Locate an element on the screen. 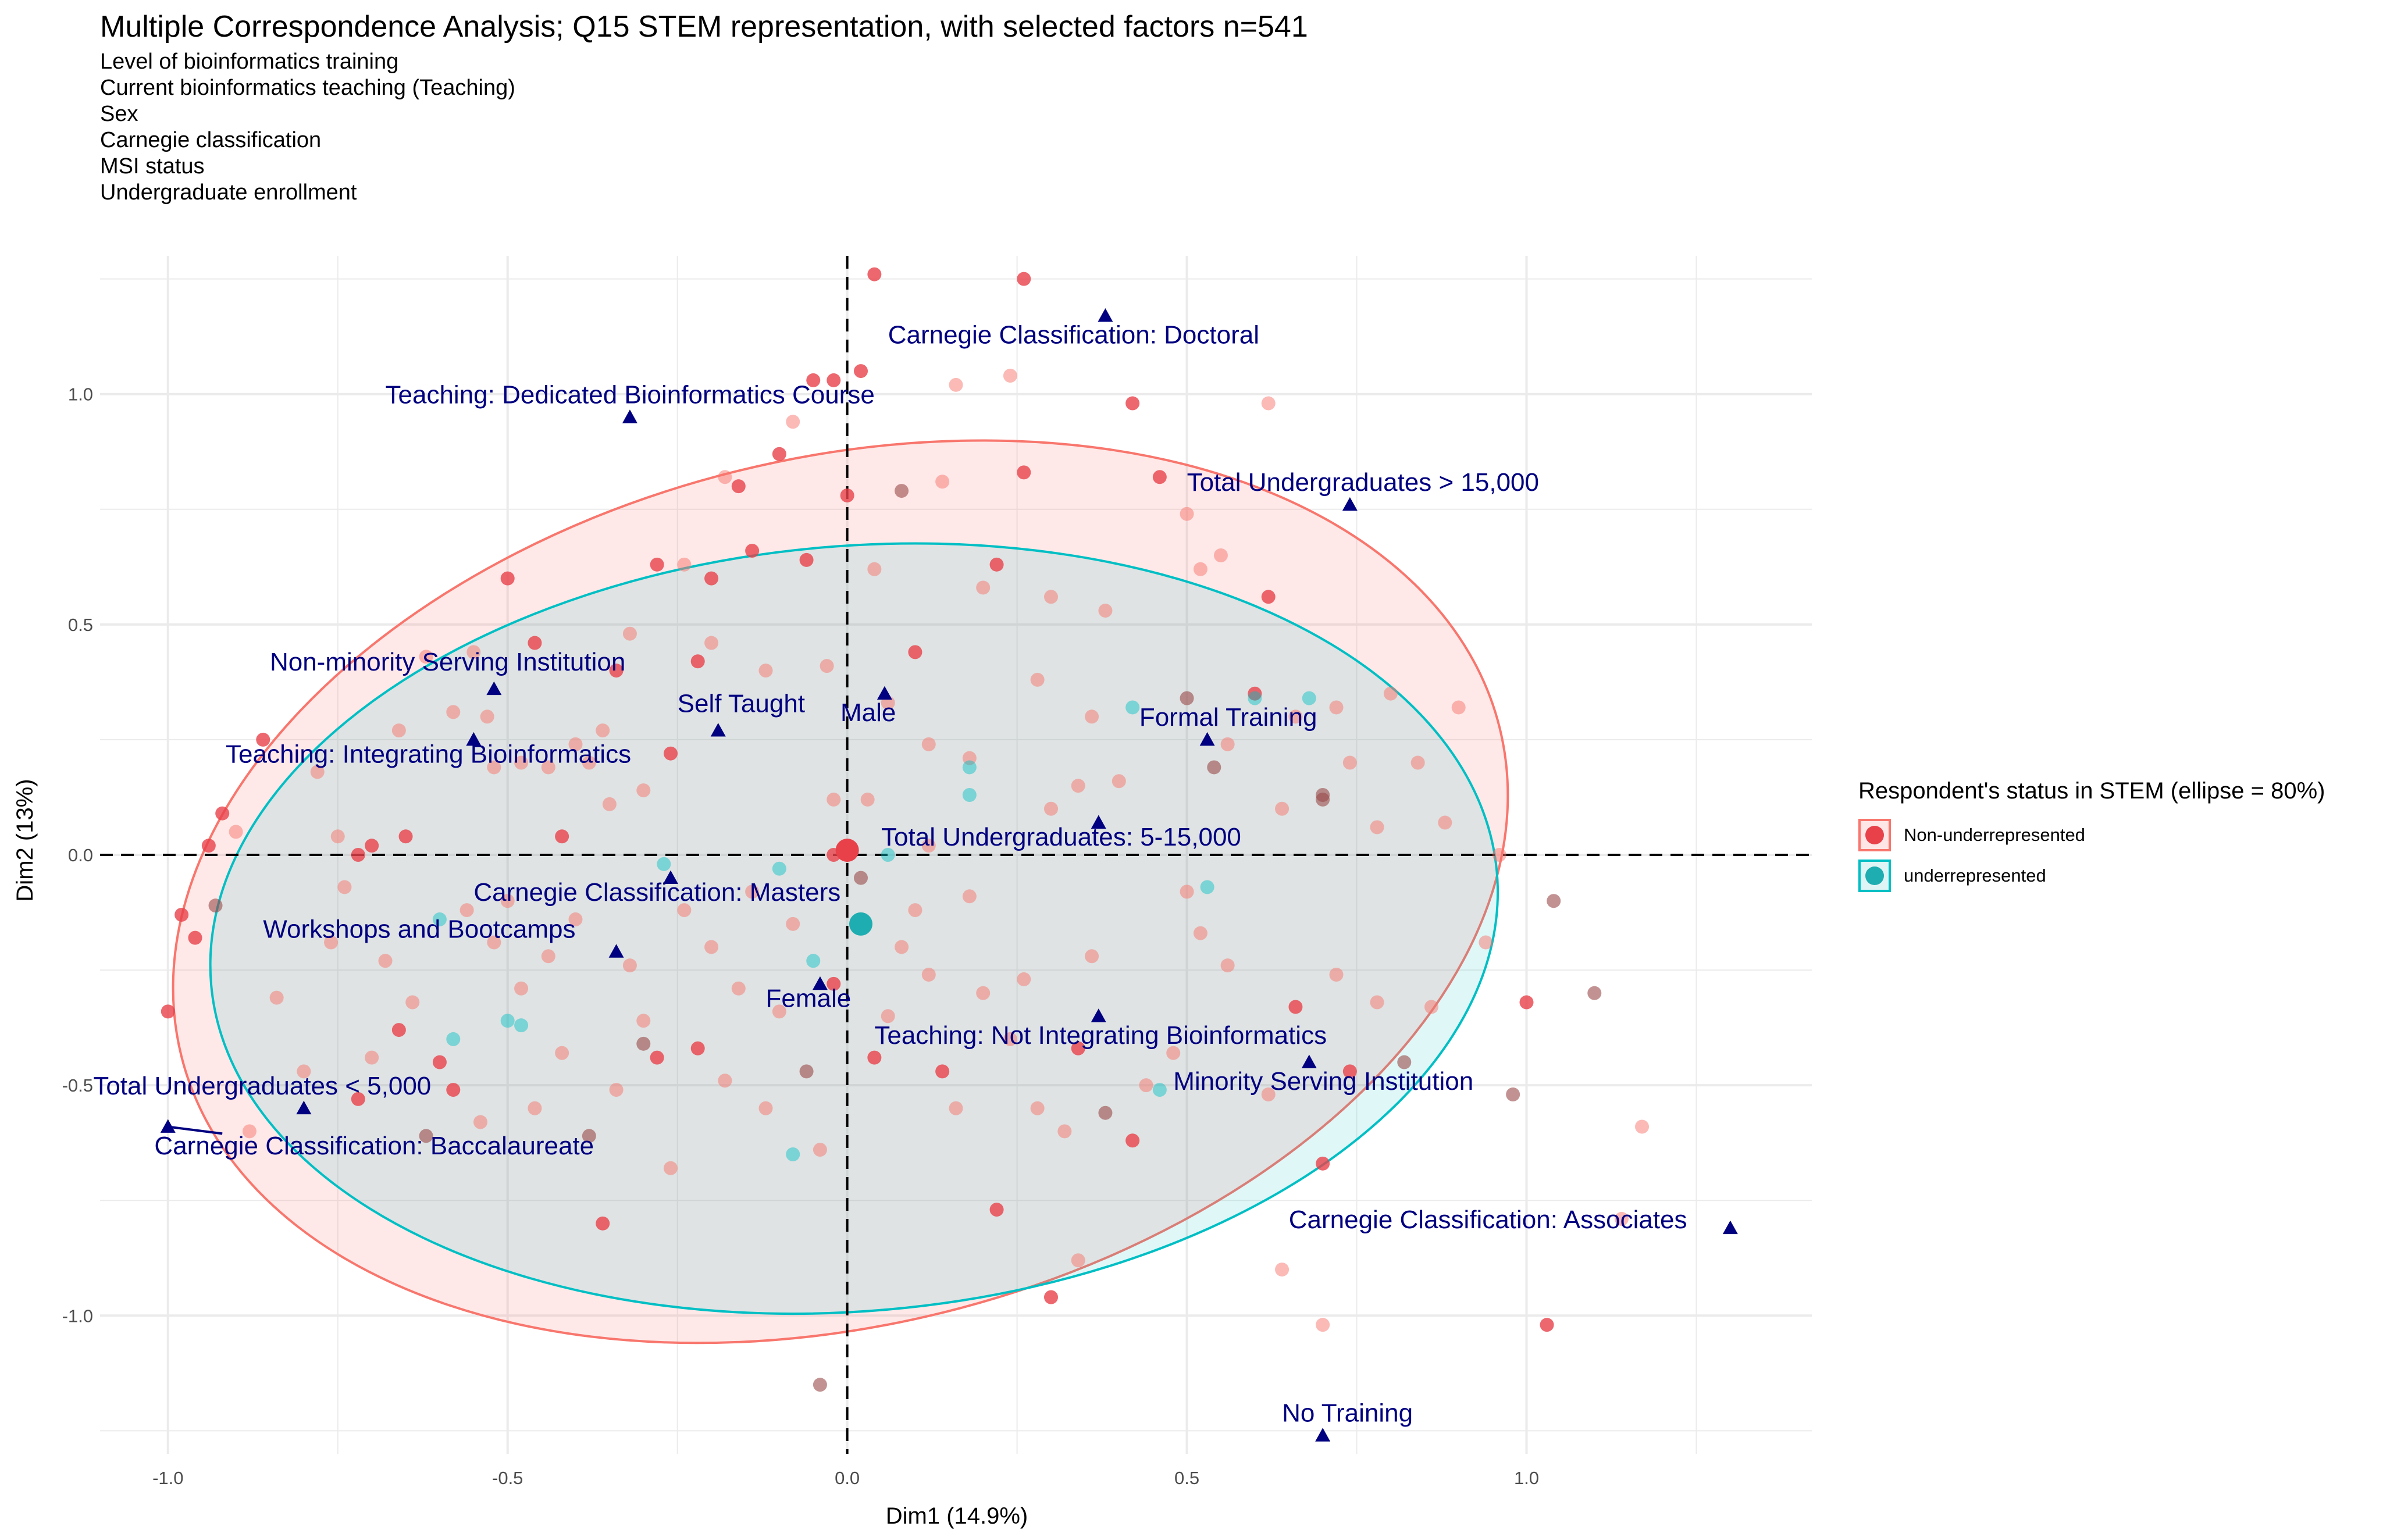 The height and width of the screenshot is (1537, 2408). legend-item-underrepresented: underrepresented is located at coordinates (2091, 875).